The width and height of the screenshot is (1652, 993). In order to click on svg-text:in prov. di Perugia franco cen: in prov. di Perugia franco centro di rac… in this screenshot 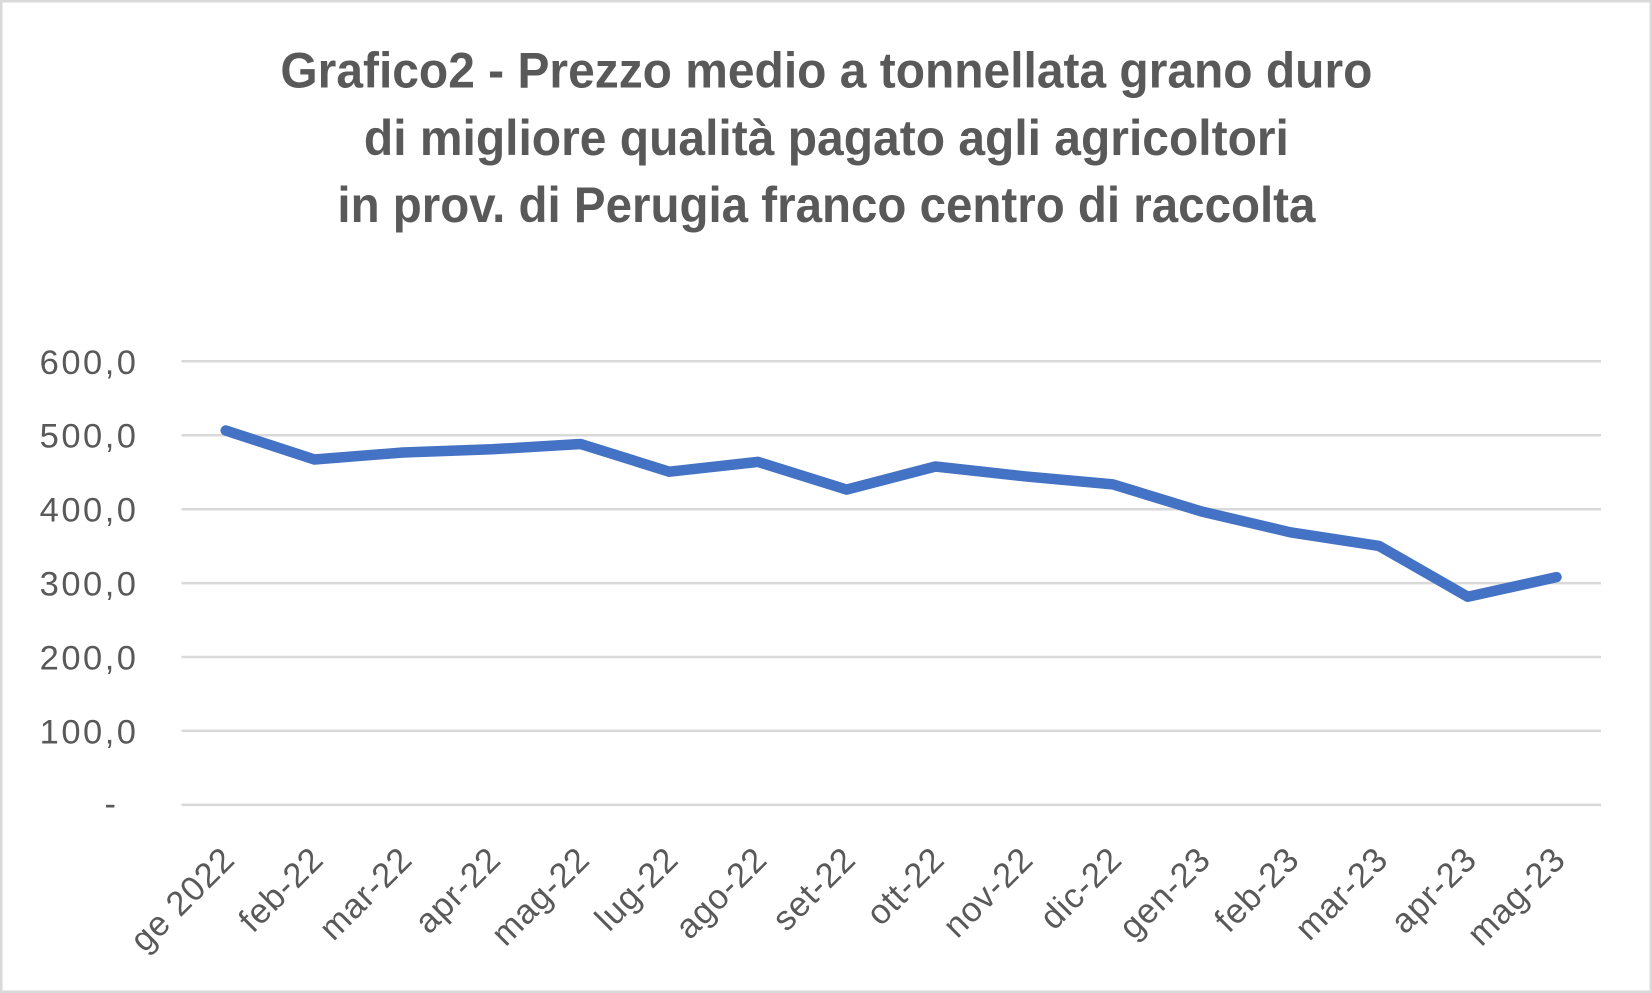, I will do `click(826, 205)`.